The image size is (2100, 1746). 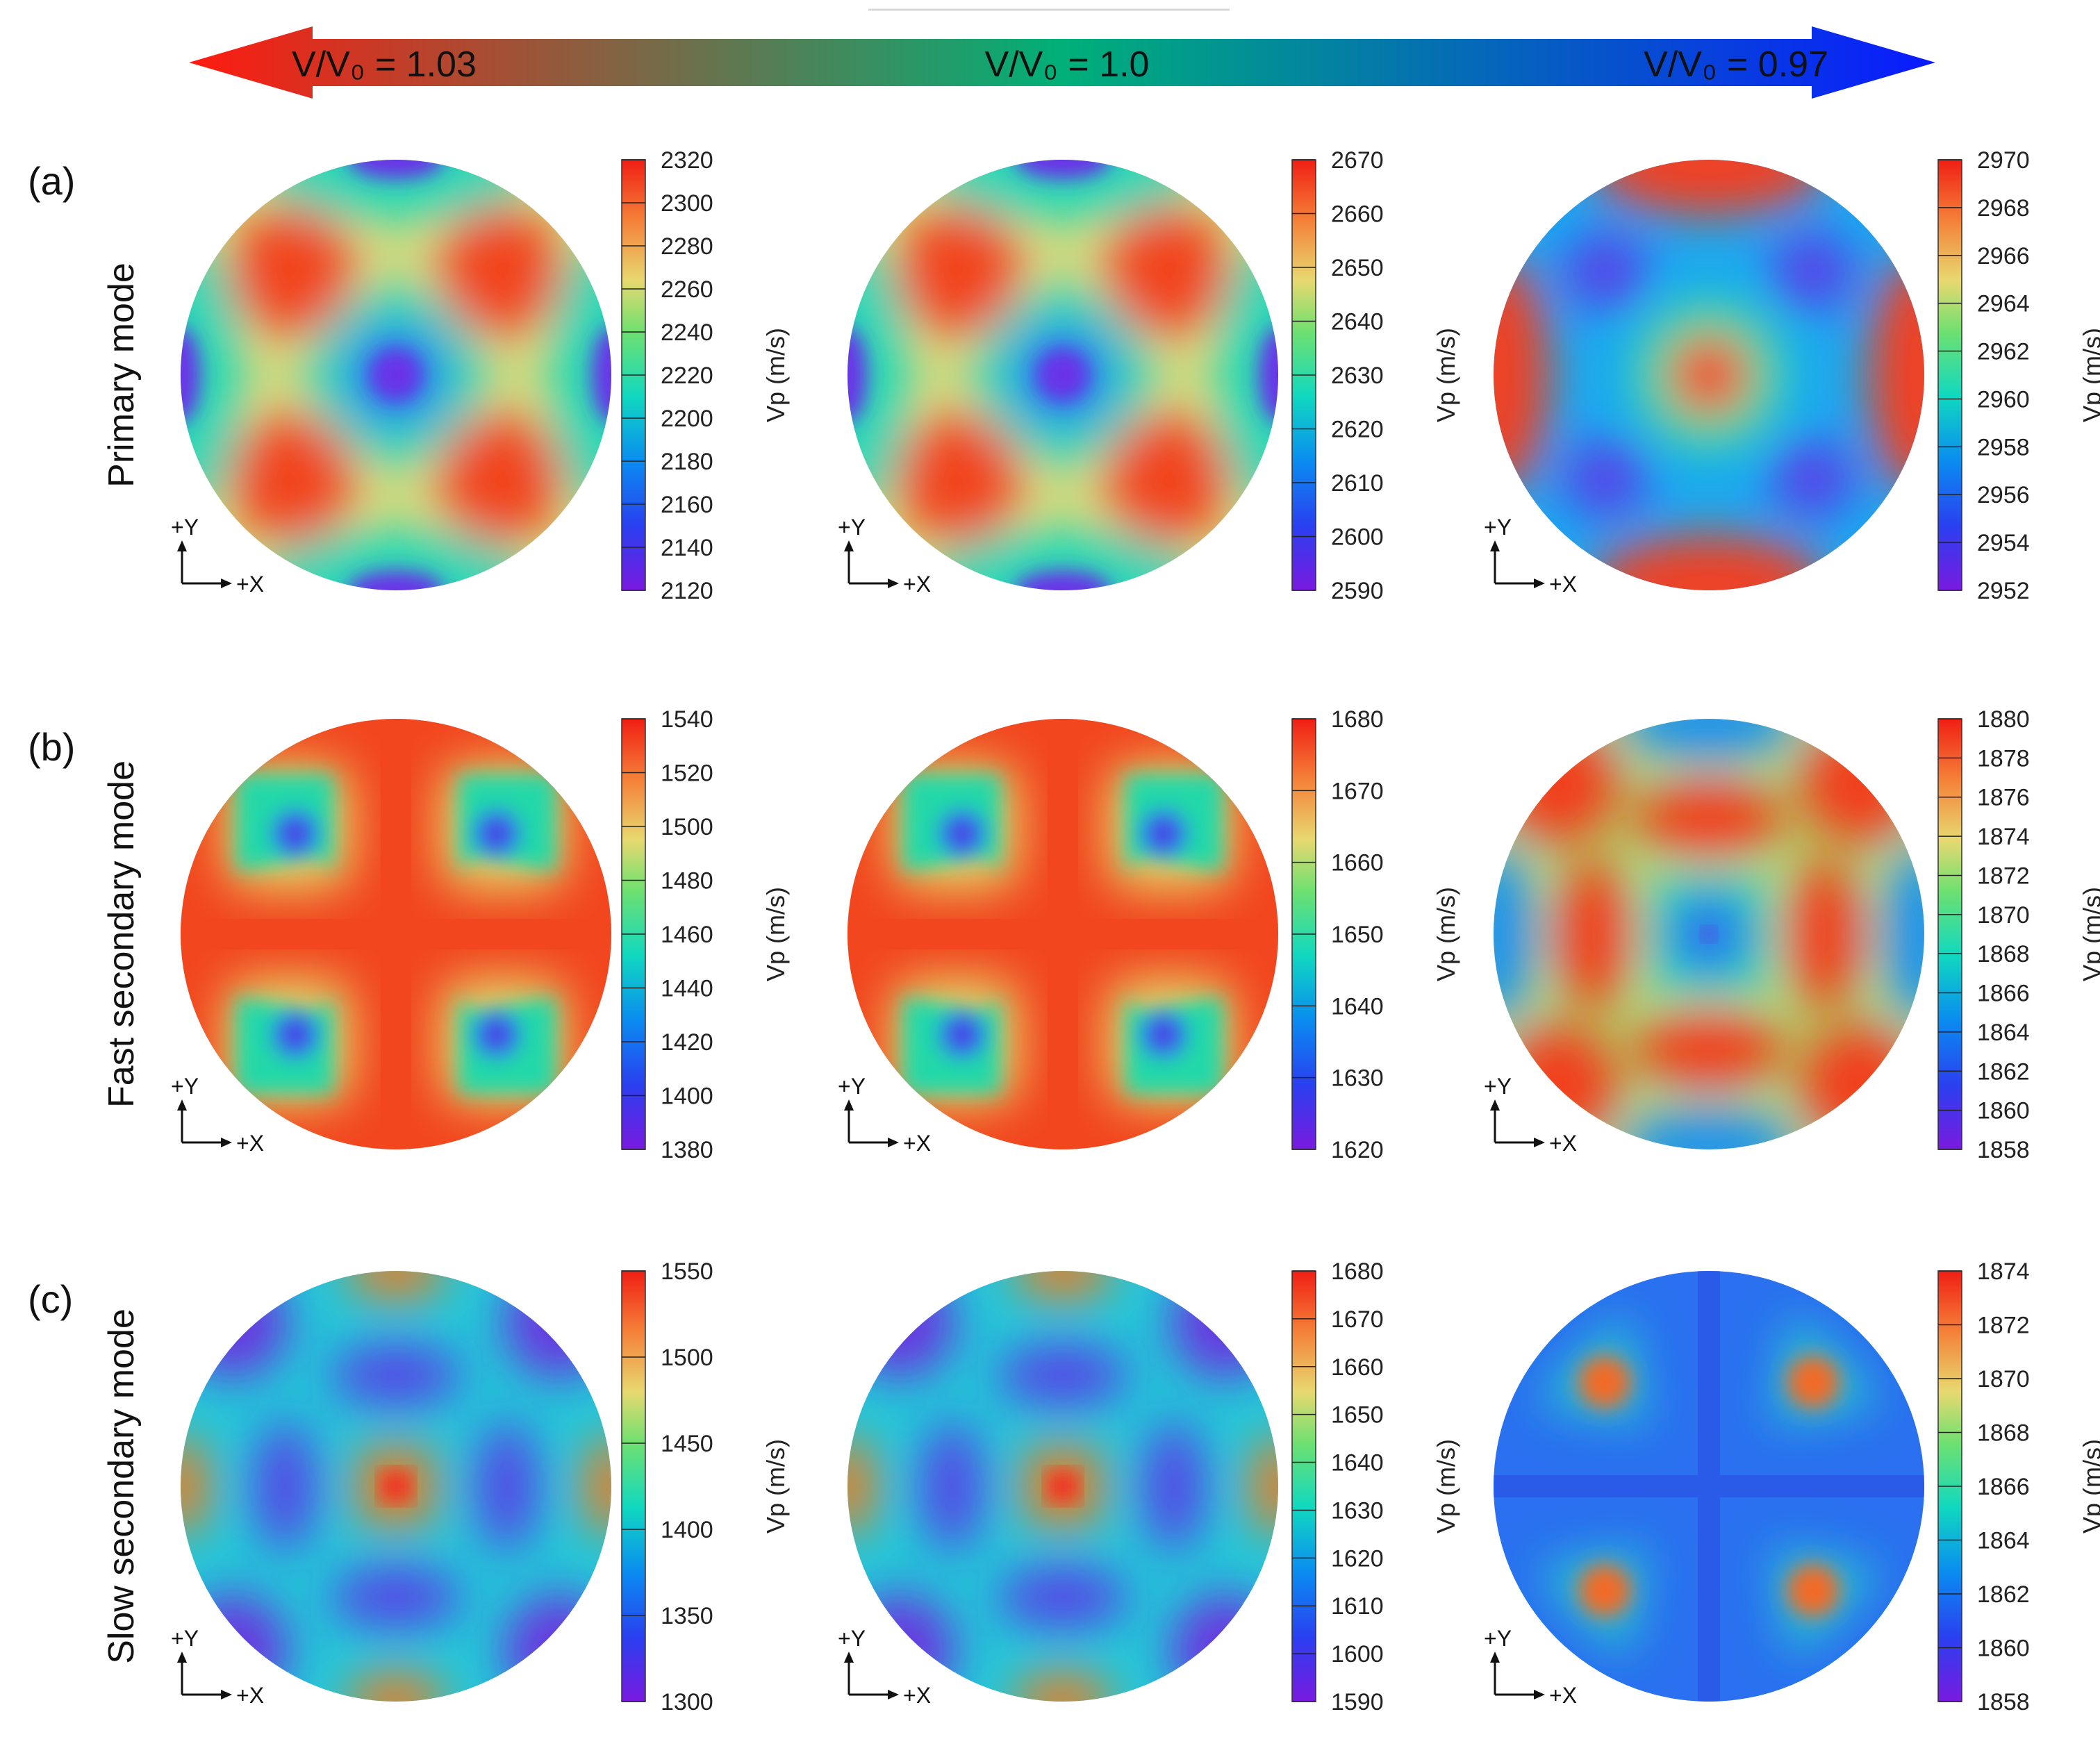 I want to click on panel-label: (b), so click(x=51, y=747).